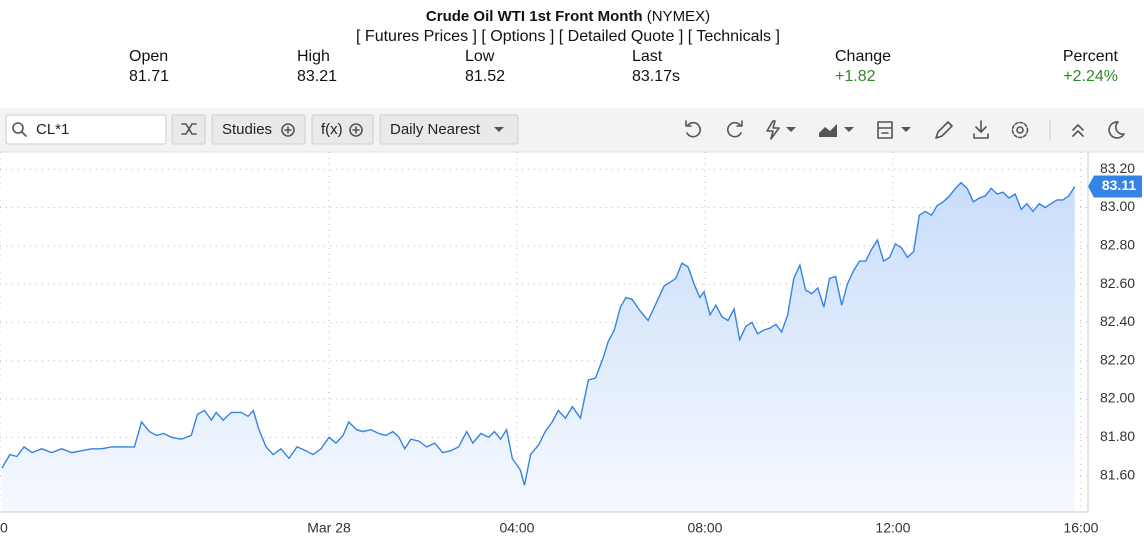 This screenshot has width=1144, height=543. I want to click on studies-label: Studies, so click(247, 129).